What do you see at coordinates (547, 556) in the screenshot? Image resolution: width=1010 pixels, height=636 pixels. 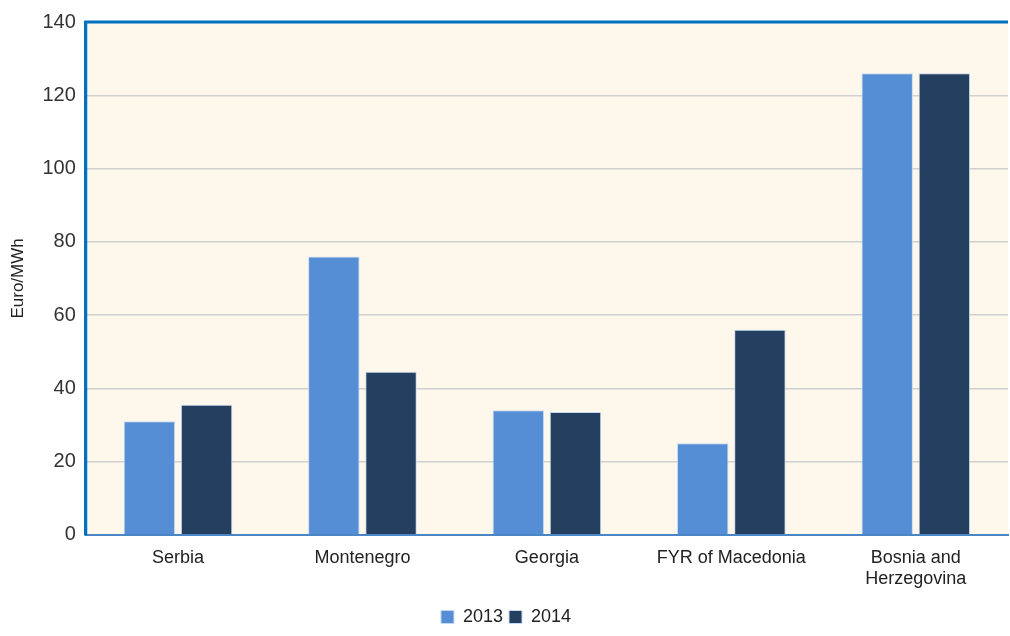 I see `x-tick-label: Georgia` at bounding box center [547, 556].